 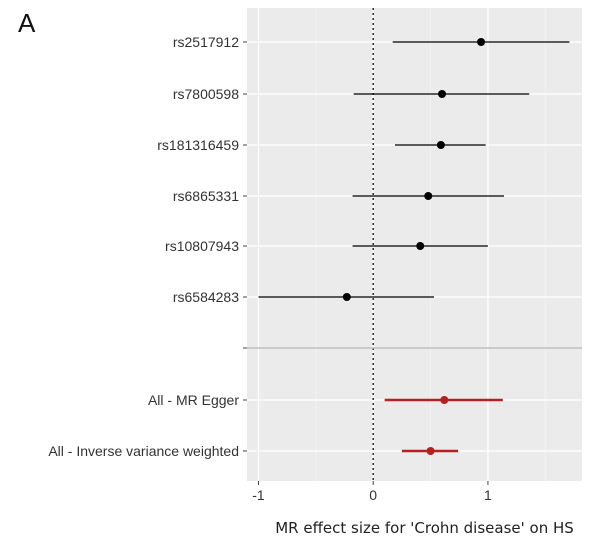 What do you see at coordinates (143, 451) in the screenshot?
I see `summary-label: All - Inverse variance weighted` at bounding box center [143, 451].